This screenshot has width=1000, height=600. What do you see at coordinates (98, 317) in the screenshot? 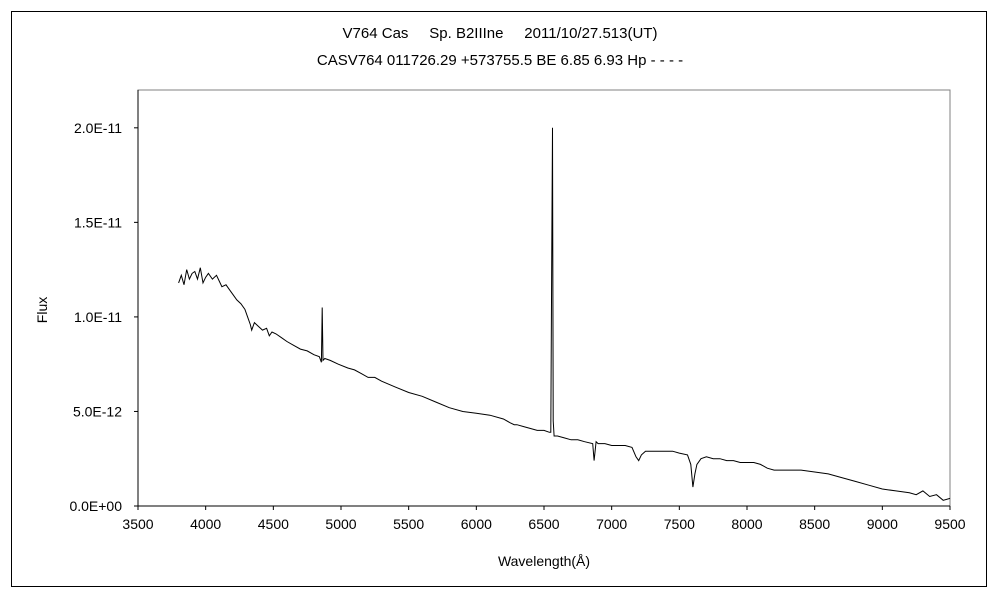
I see `y-tick-label: 1.0E-11` at bounding box center [98, 317].